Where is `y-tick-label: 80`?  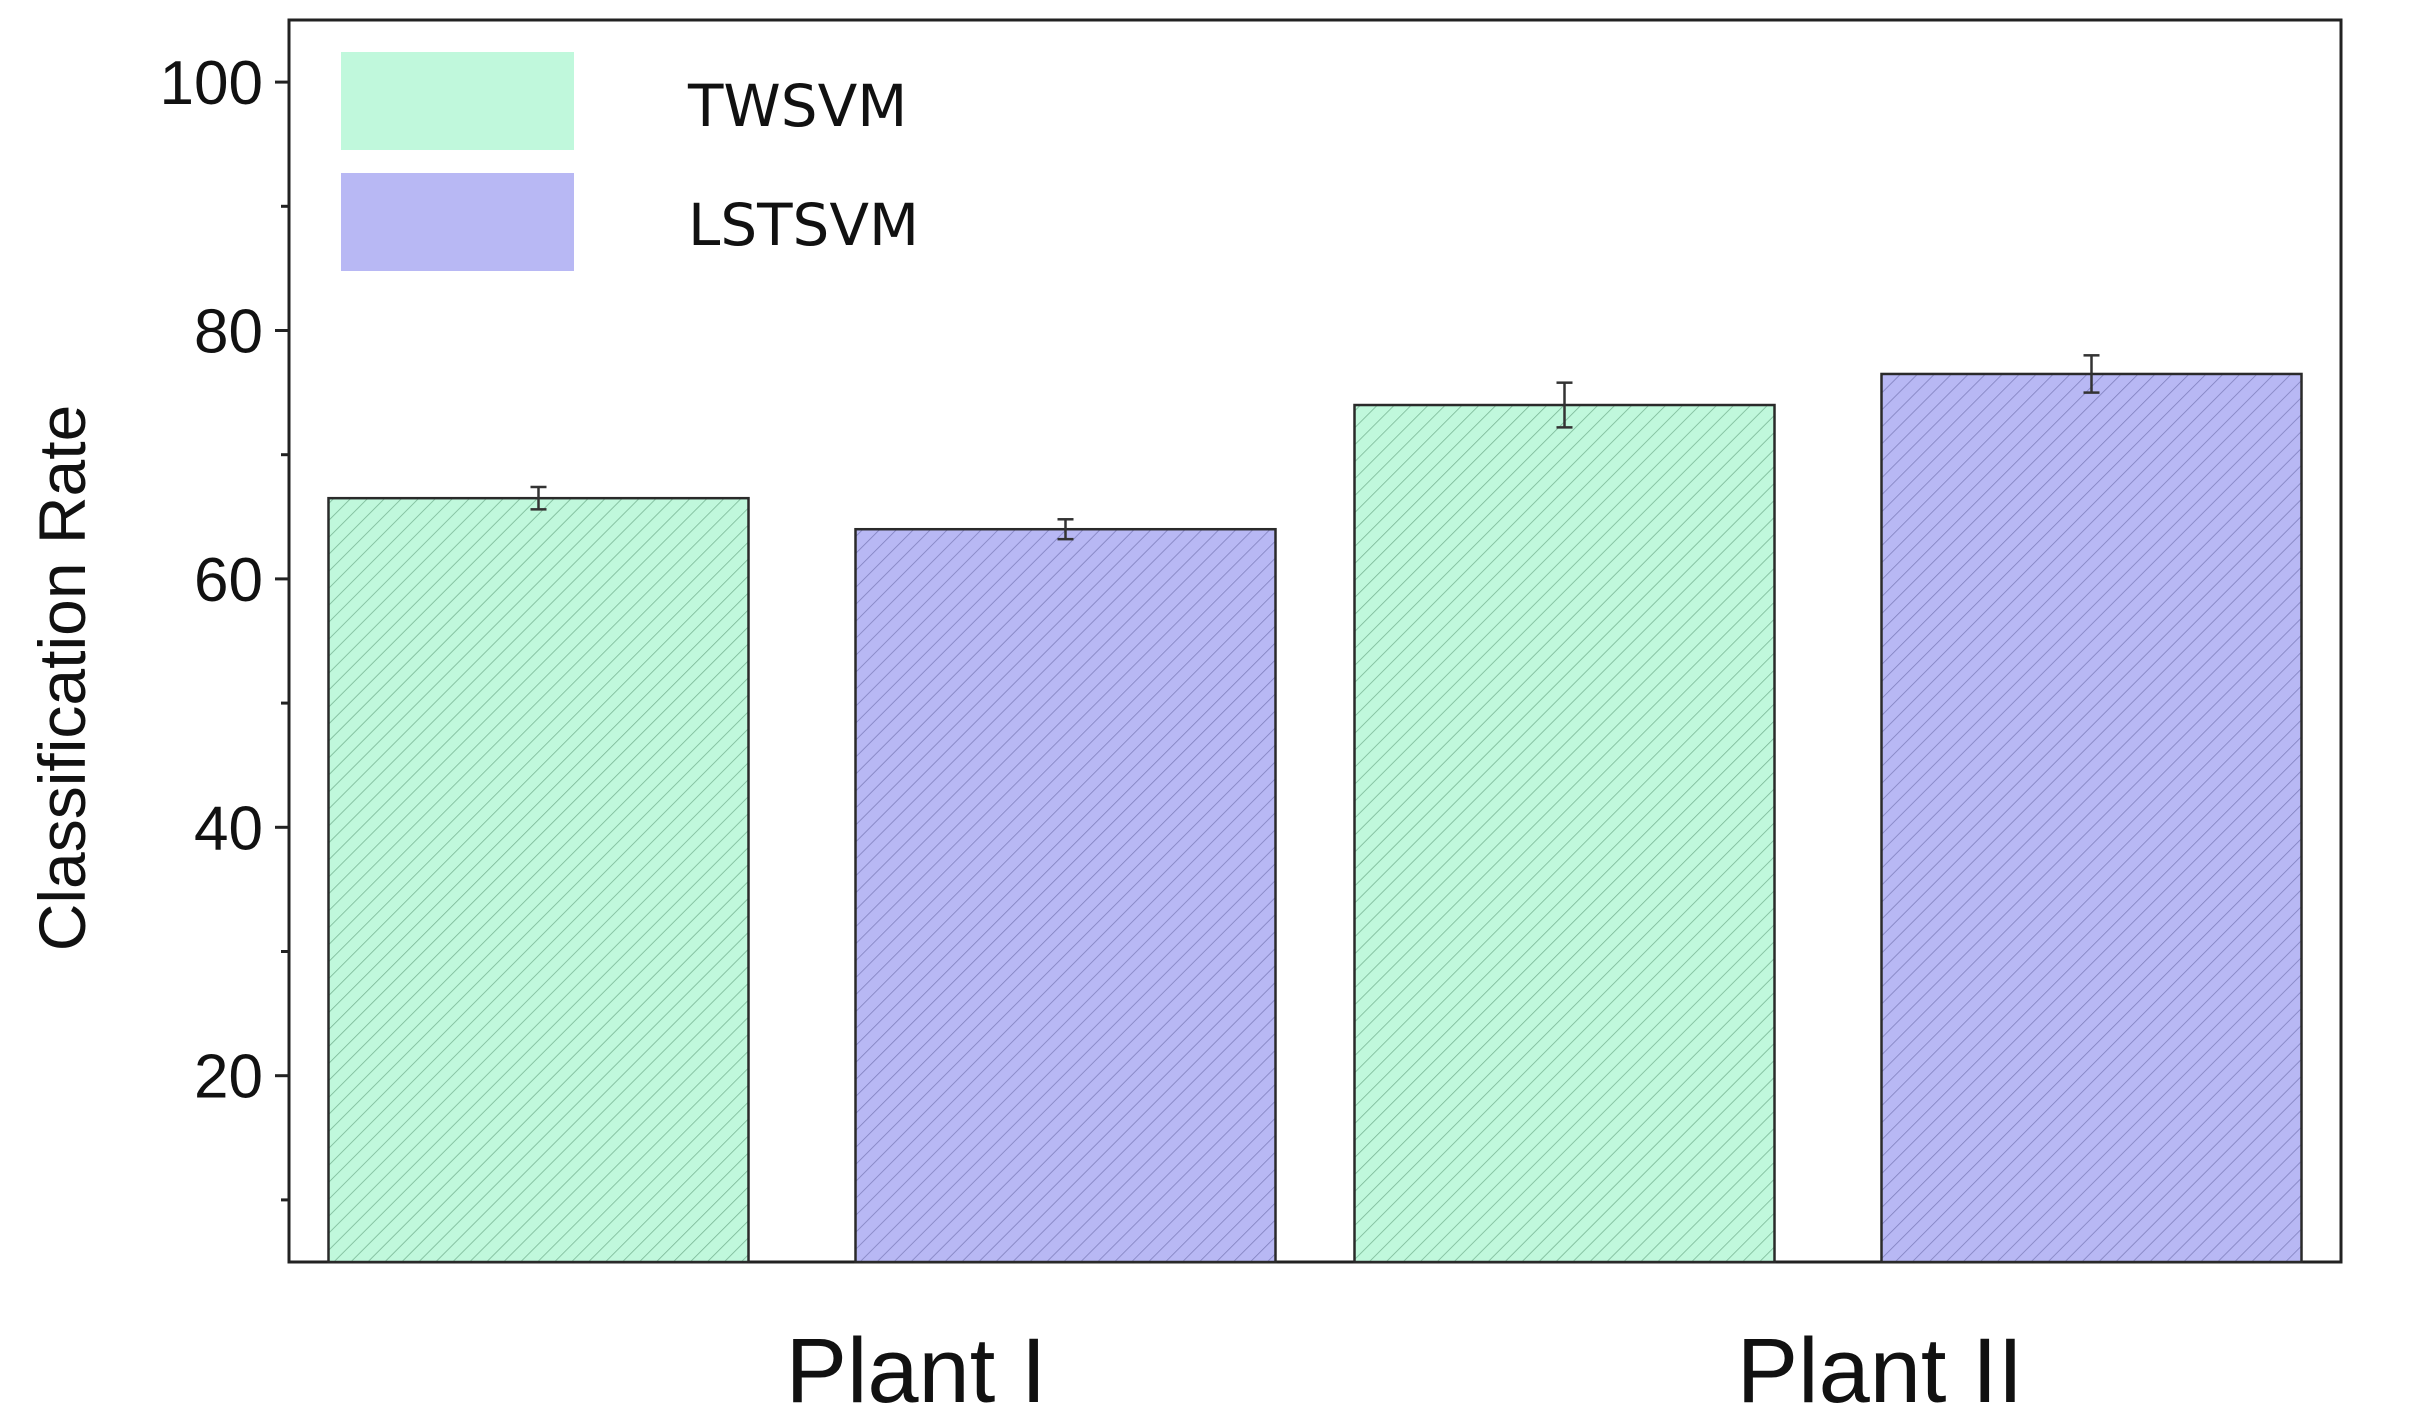 y-tick-label: 80 is located at coordinates (228, 332).